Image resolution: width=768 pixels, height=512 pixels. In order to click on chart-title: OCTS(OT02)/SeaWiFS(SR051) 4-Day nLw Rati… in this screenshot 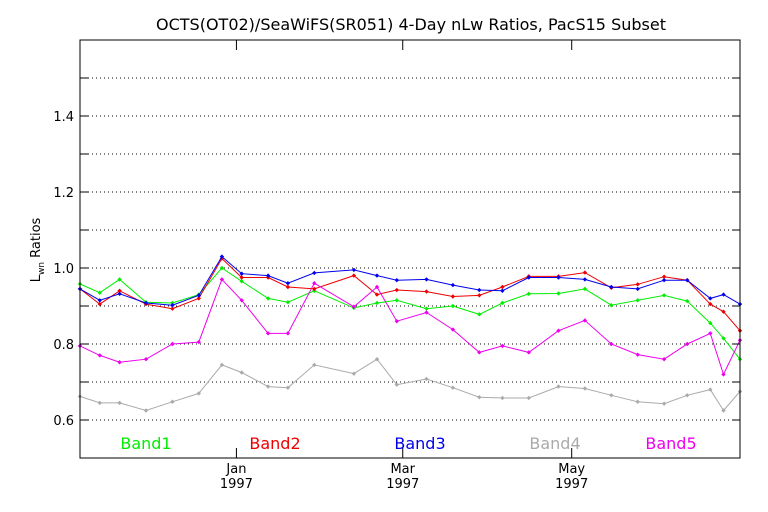, I will do `click(411, 24)`.